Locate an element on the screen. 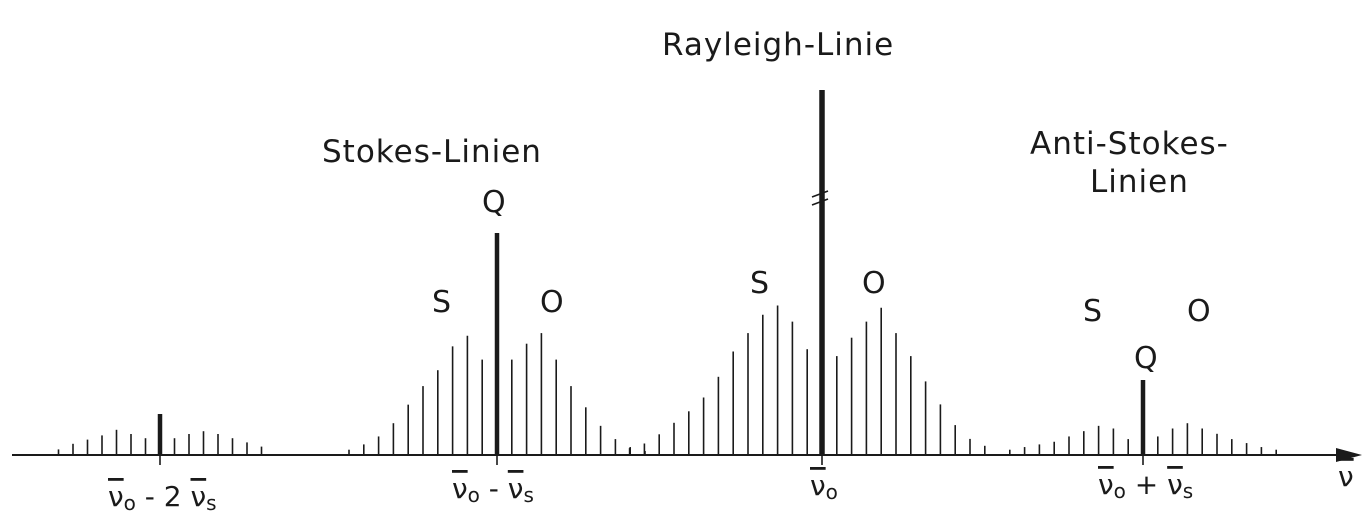  anti-stokes-s-branch-label: S is located at coordinates (1092, 311).